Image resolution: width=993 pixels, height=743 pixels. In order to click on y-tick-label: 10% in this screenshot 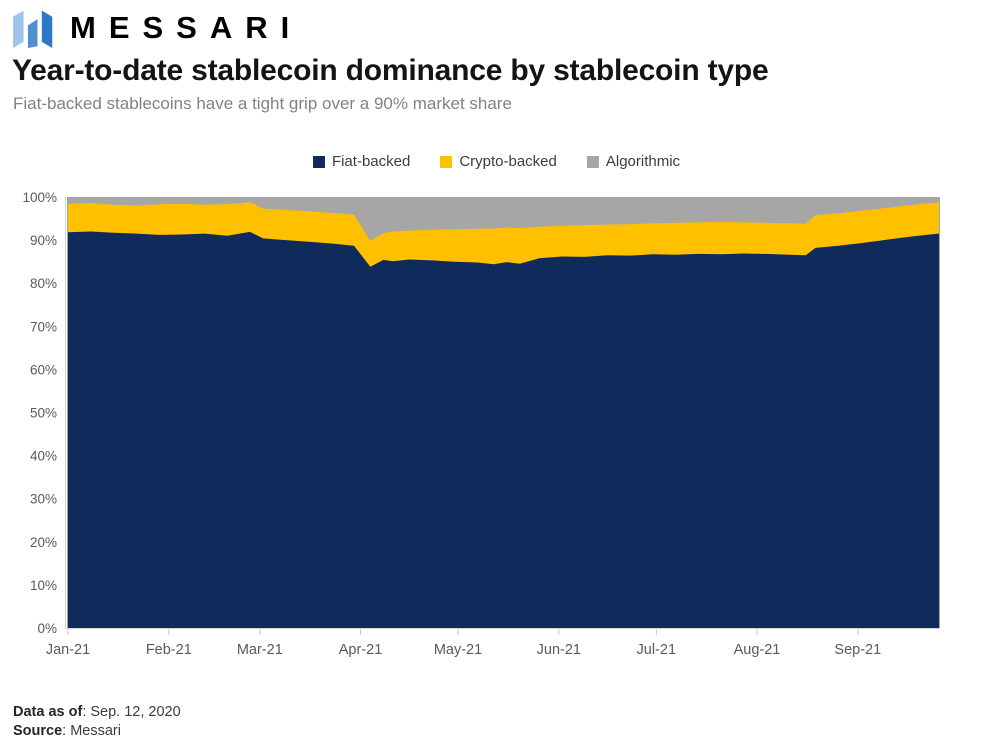, I will do `click(43, 585)`.